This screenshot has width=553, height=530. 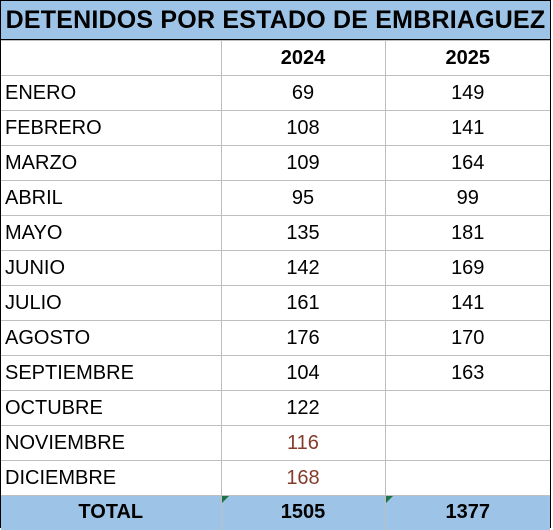 What do you see at coordinates (303, 268) in the screenshot?
I see `value-2024-cell: 142` at bounding box center [303, 268].